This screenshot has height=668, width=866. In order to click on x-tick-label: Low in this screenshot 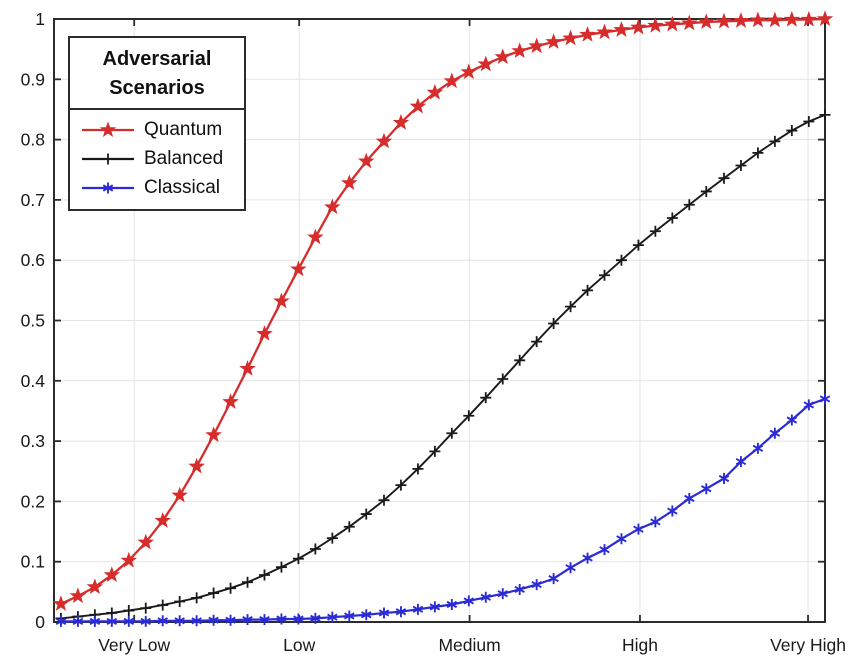, I will do `click(299, 645)`.